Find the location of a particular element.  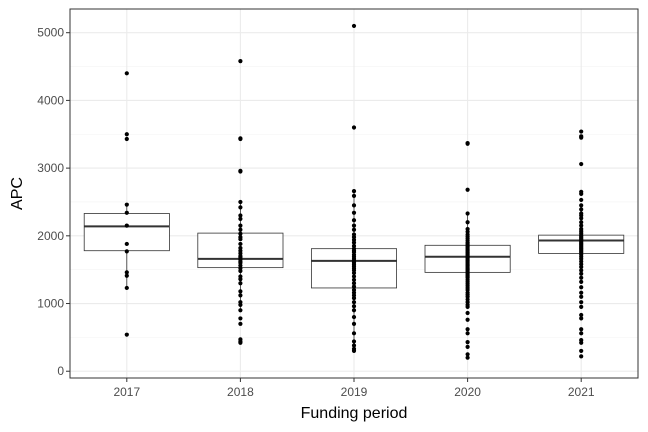

y-tick-label: 2000 is located at coordinates (50, 236).